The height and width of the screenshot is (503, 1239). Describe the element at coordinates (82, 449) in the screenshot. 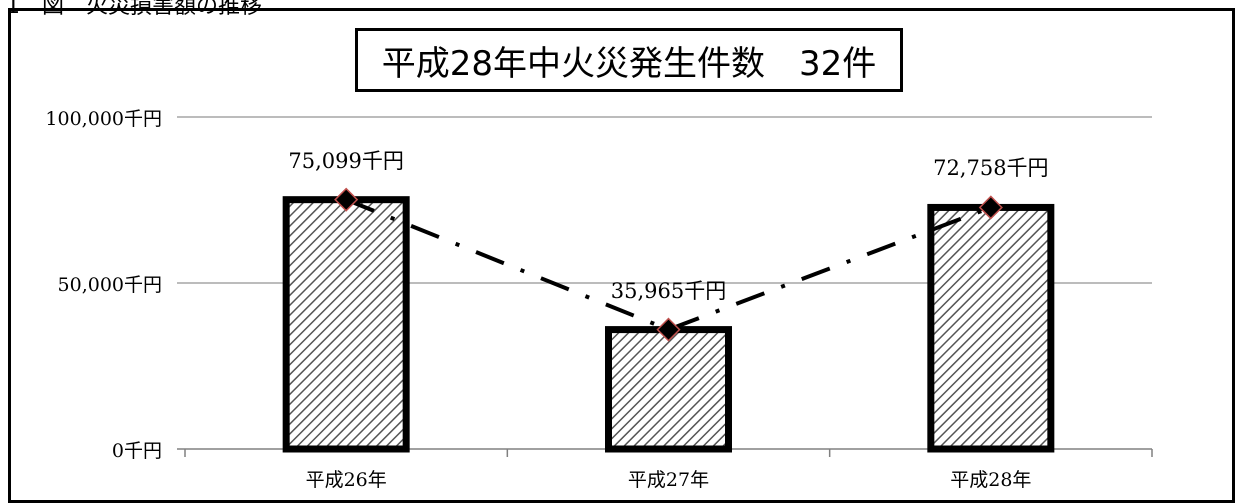

I see `y-tick-label: 0千円` at that location.